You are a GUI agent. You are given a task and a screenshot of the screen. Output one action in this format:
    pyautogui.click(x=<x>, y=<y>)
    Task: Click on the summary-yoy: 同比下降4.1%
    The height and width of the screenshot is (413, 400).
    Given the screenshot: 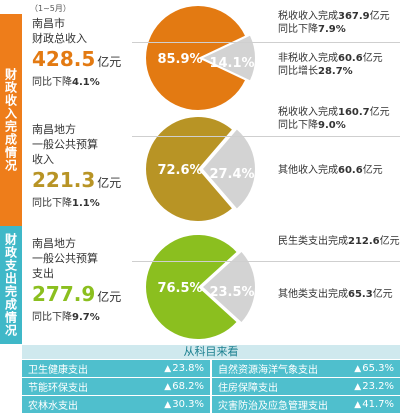 What is the action you would take?
    pyautogui.click(x=66, y=82)
    